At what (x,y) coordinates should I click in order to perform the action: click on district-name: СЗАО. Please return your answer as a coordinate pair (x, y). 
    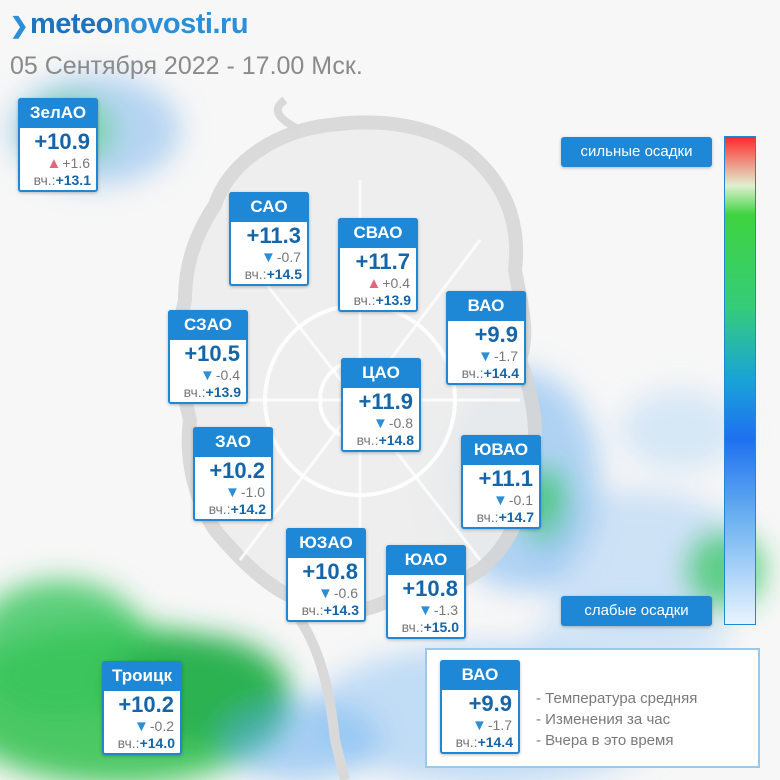
    Looking at the image, I should click on (208, 325).